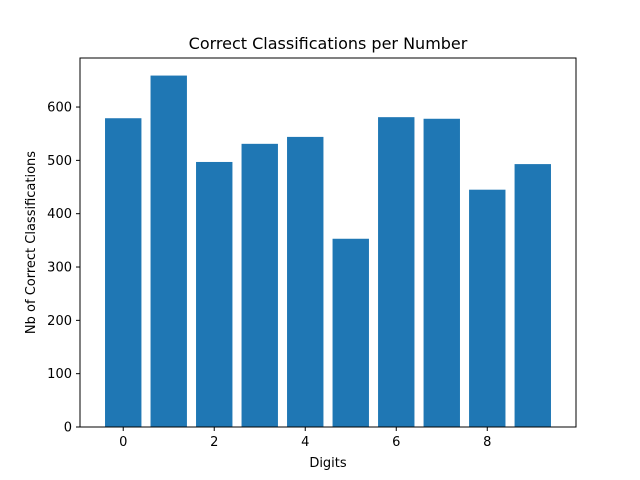 The height and width of the screenshot is (480, 640). What do you see at coordinates (328, 43) in the screenshot?
I see `chart-title: Correct Classifications per Number` at bounding box center [328, 43].